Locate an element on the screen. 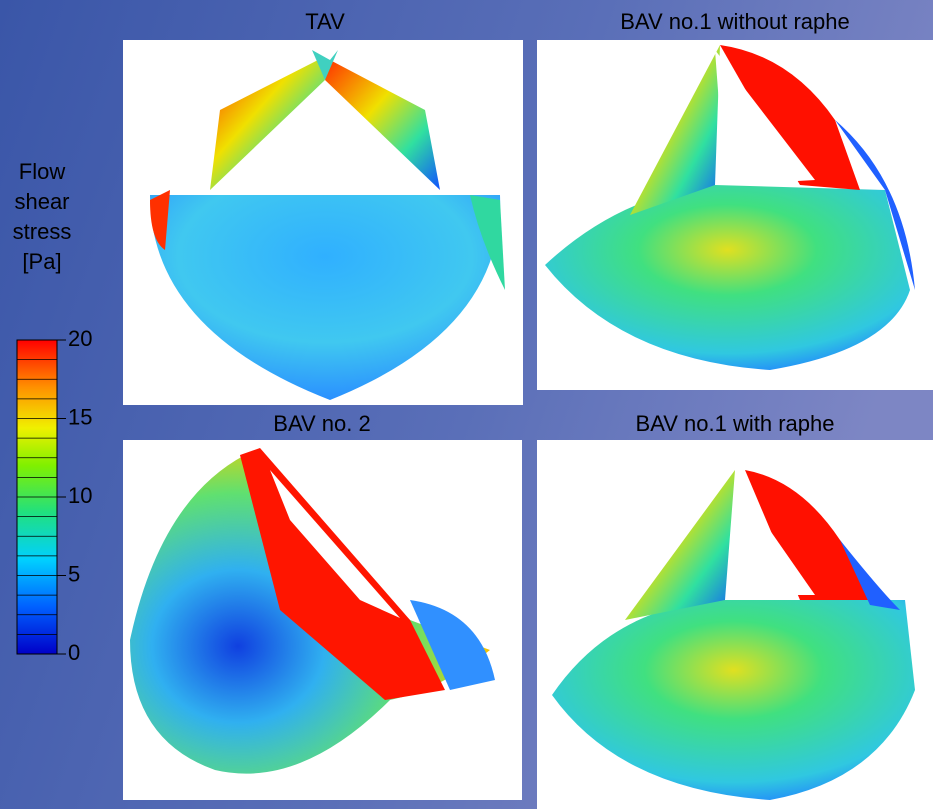 The height and width of the screenshot is (809, 933). colorbar-label: stress is located at coordinates (42, 231).